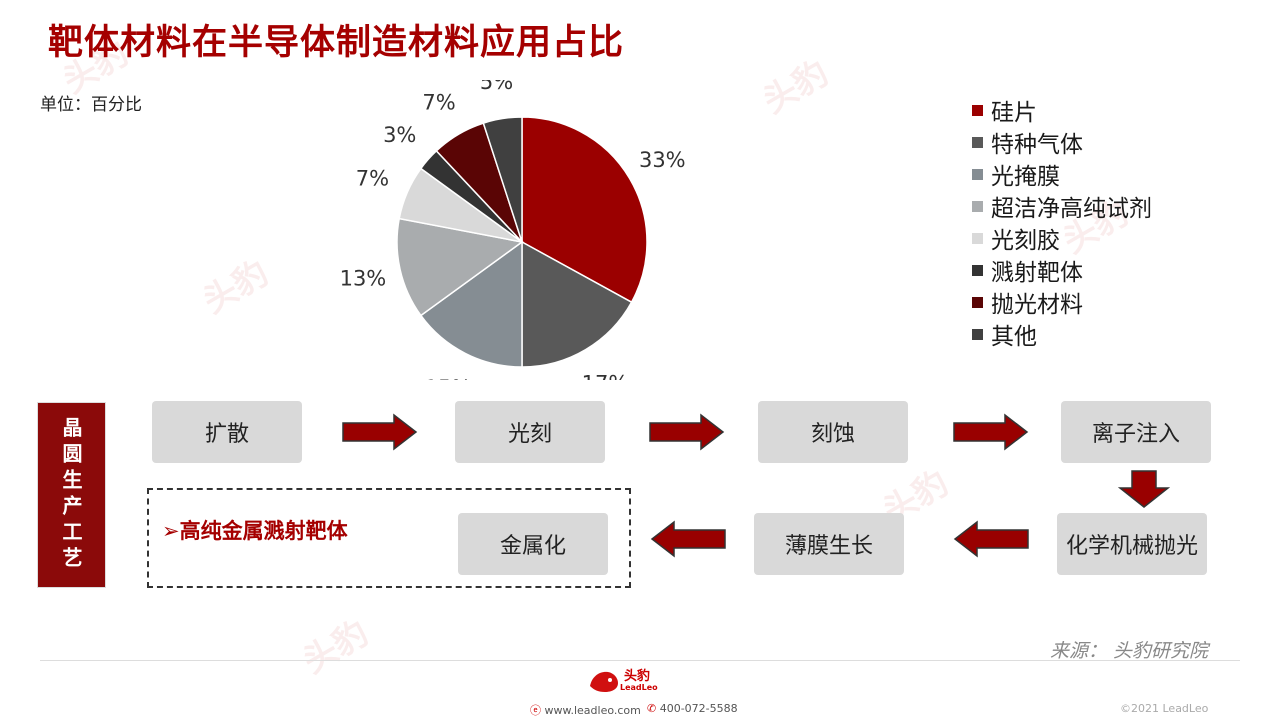  Describe the element at coordinates (639, 687) in the screenshot. I see `brand-sub: LeadLeo` at that location.